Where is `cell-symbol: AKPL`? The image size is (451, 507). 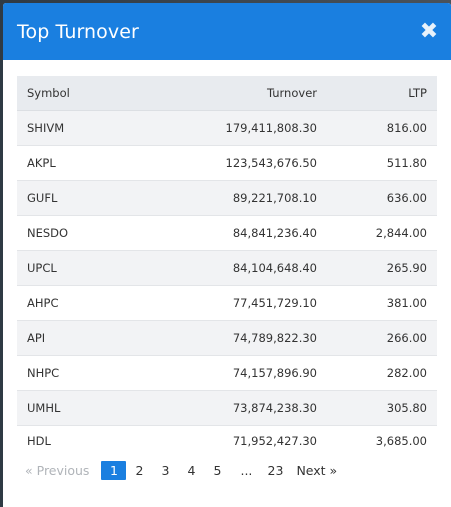 cell-symbol: AKPL is located at coordinates (73, 163).